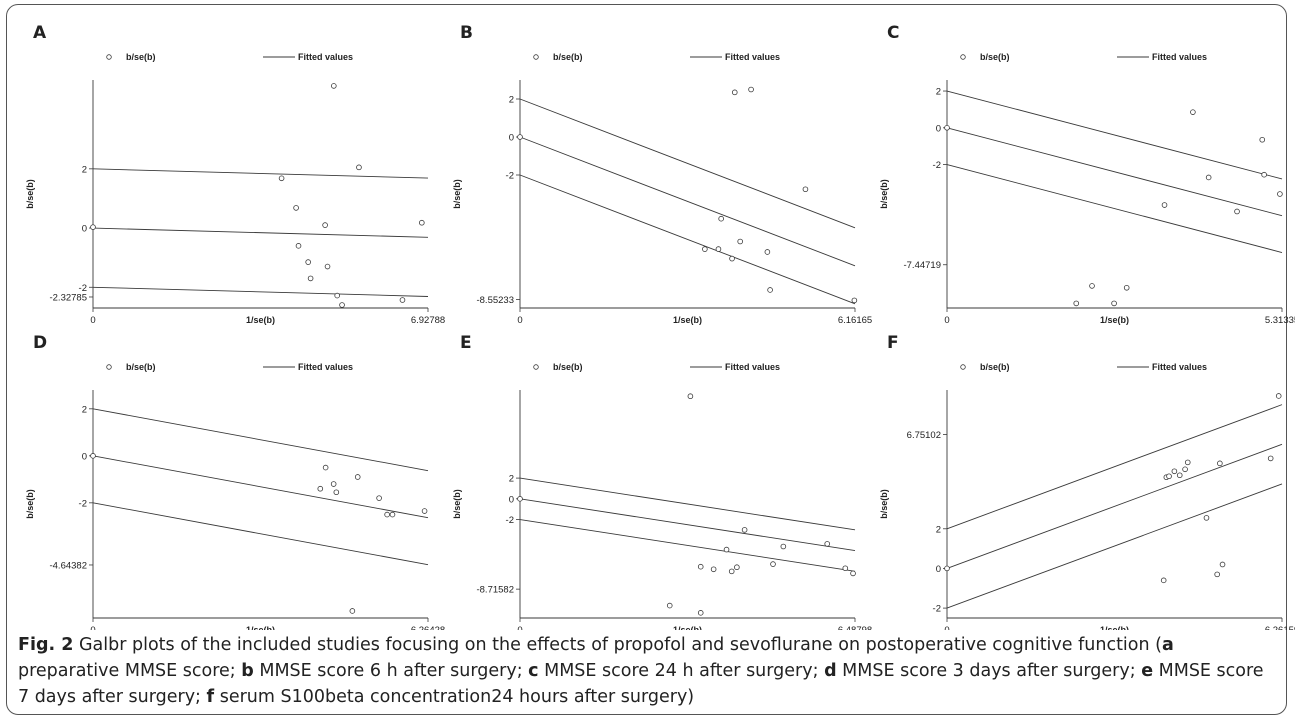 This screenshot has width=1295, height=722. Describe the element at coordinates (210, 697) in the screenshot. I see `caption-letter-f: f` at that location.